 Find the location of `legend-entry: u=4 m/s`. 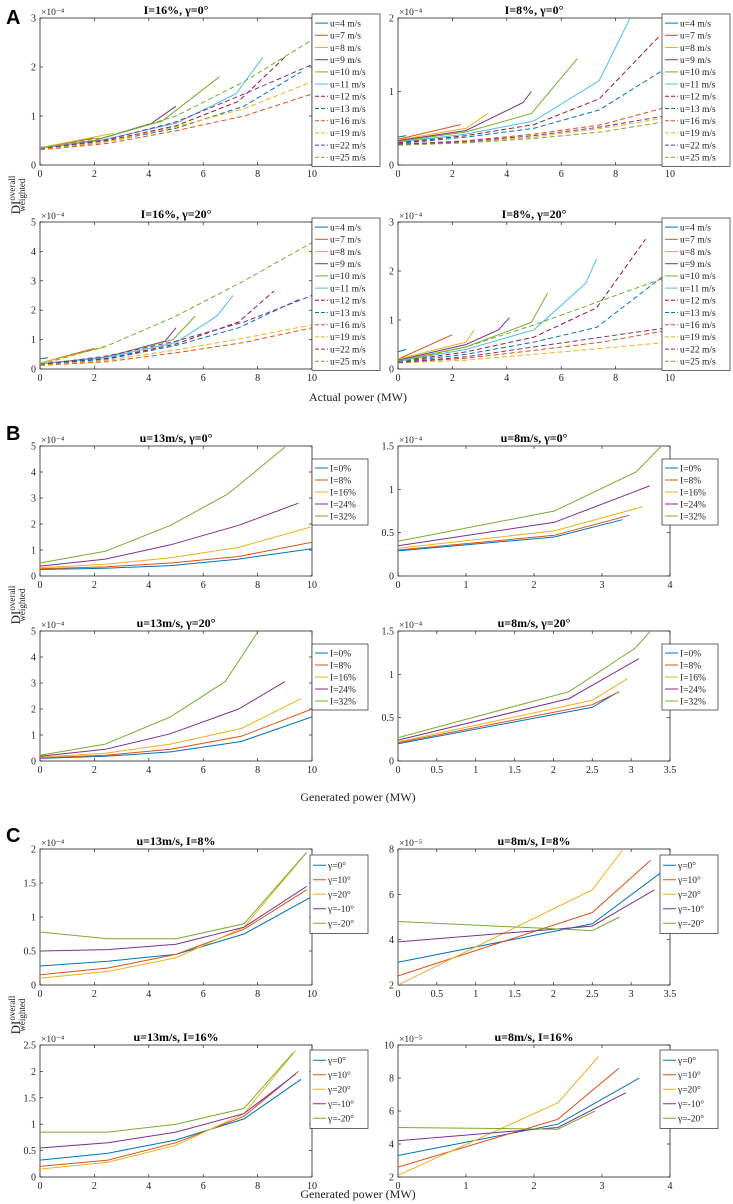

legend-entry: u=4 m/s is located at coordinates (345, 24).